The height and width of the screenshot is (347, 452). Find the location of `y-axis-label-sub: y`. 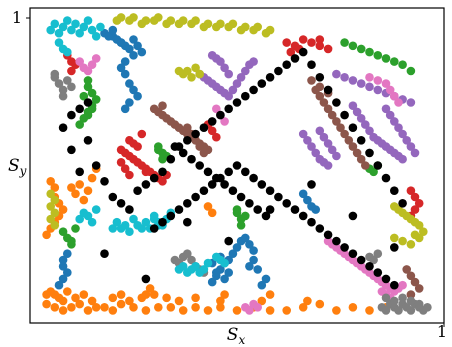

y-axis-label-sub: y is located at coordinates (23, 171).